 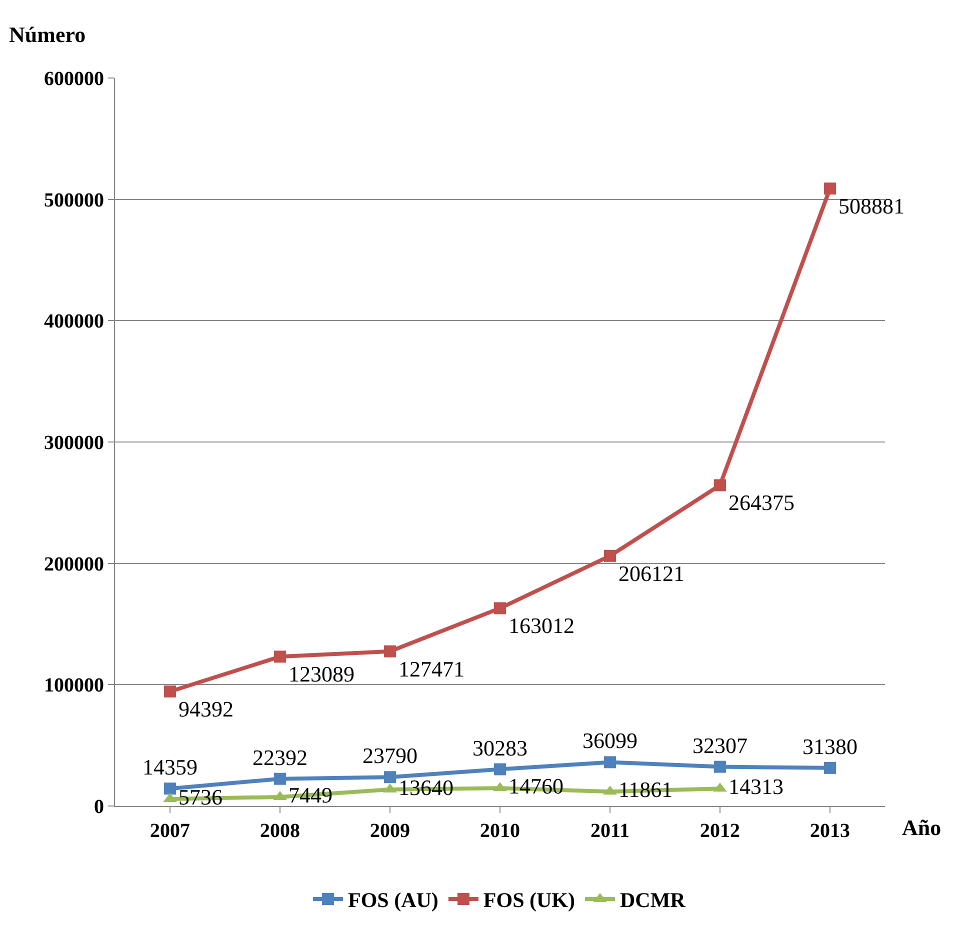 What do you see at coordinates (529, 900) in the screenshot?
I see `legend-label: FOS (UK)` at bounding box center [529, 900].